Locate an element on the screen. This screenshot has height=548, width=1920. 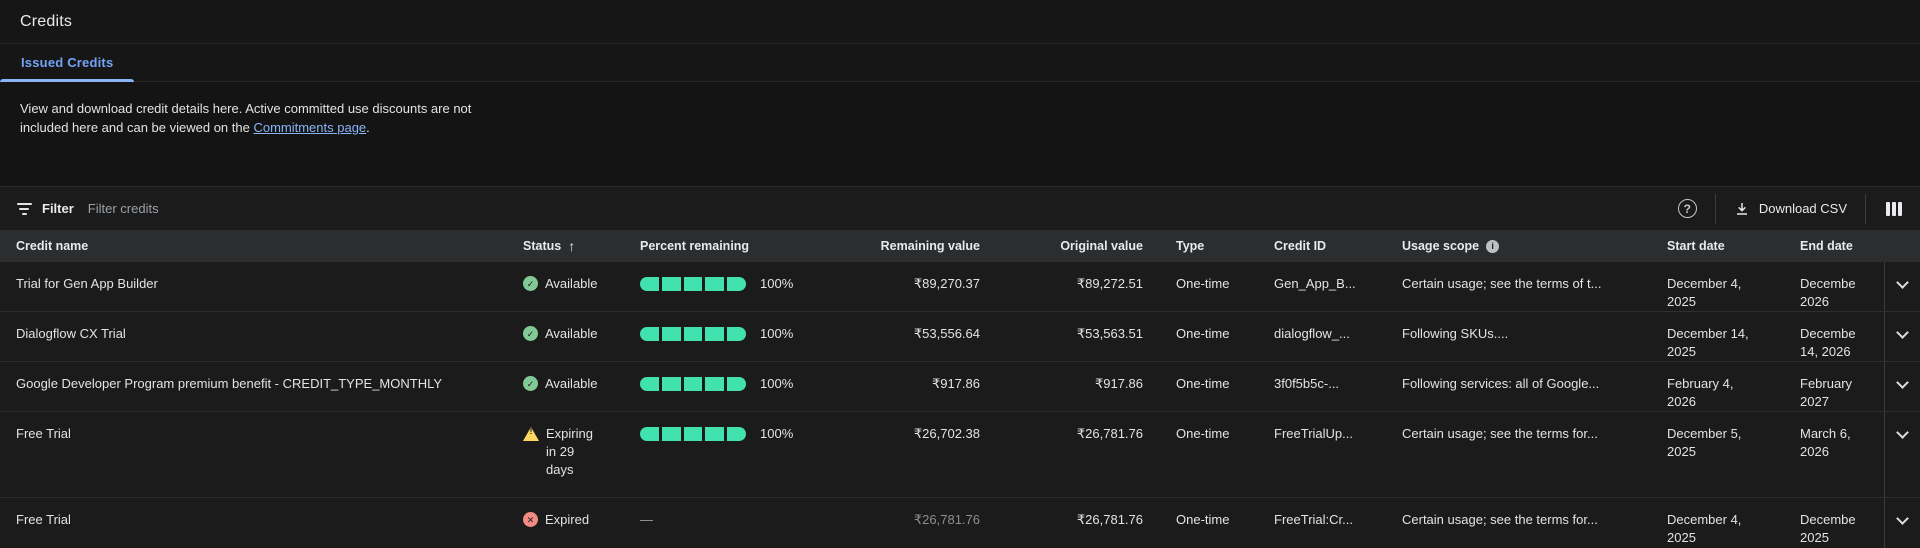
percent-label: — is located at coordinates (646, 519).